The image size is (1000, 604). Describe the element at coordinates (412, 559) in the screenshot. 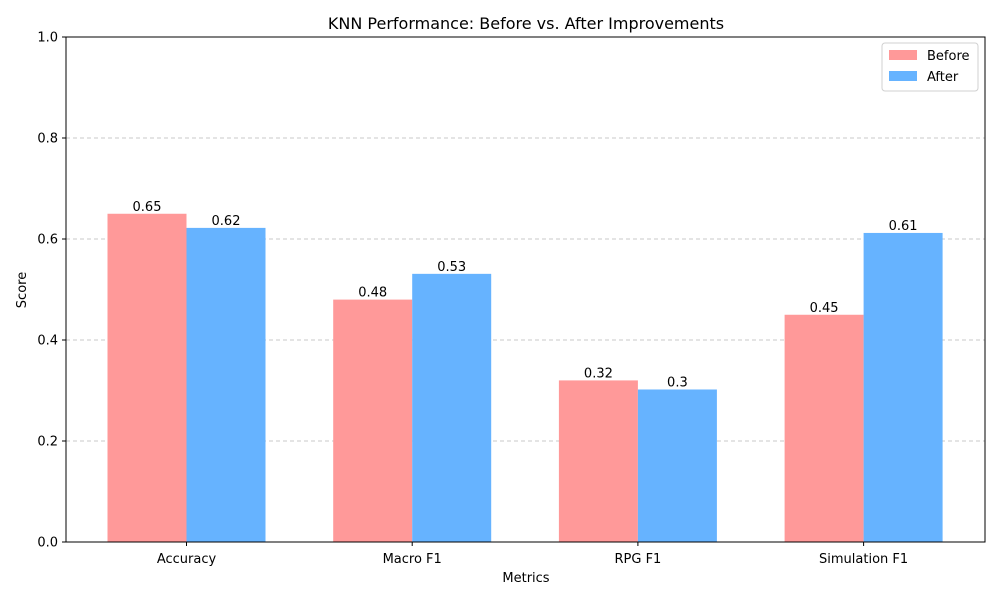

I see `x-tick-label: Macro F1` at that location.